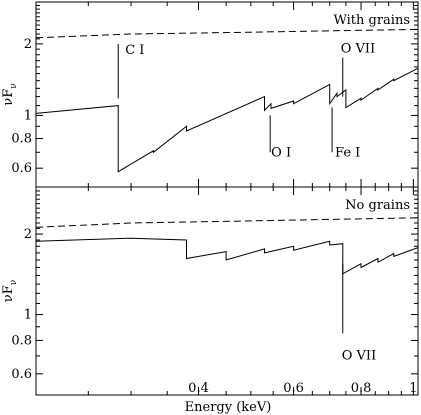  Describe the element at coordinates (198, 388) in the screenshot. I see `x-tick-label: 0.4` at that location.